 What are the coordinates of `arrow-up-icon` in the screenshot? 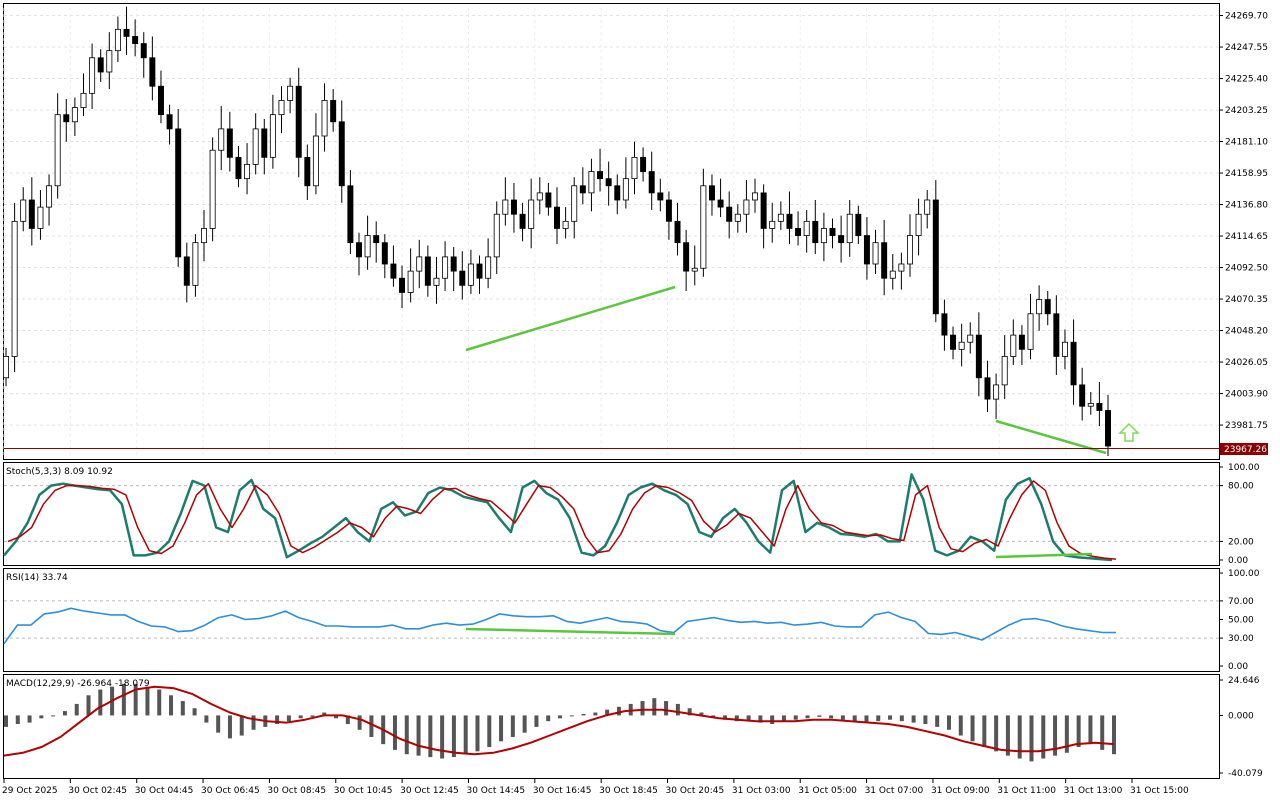 It's located at (1129, 432).